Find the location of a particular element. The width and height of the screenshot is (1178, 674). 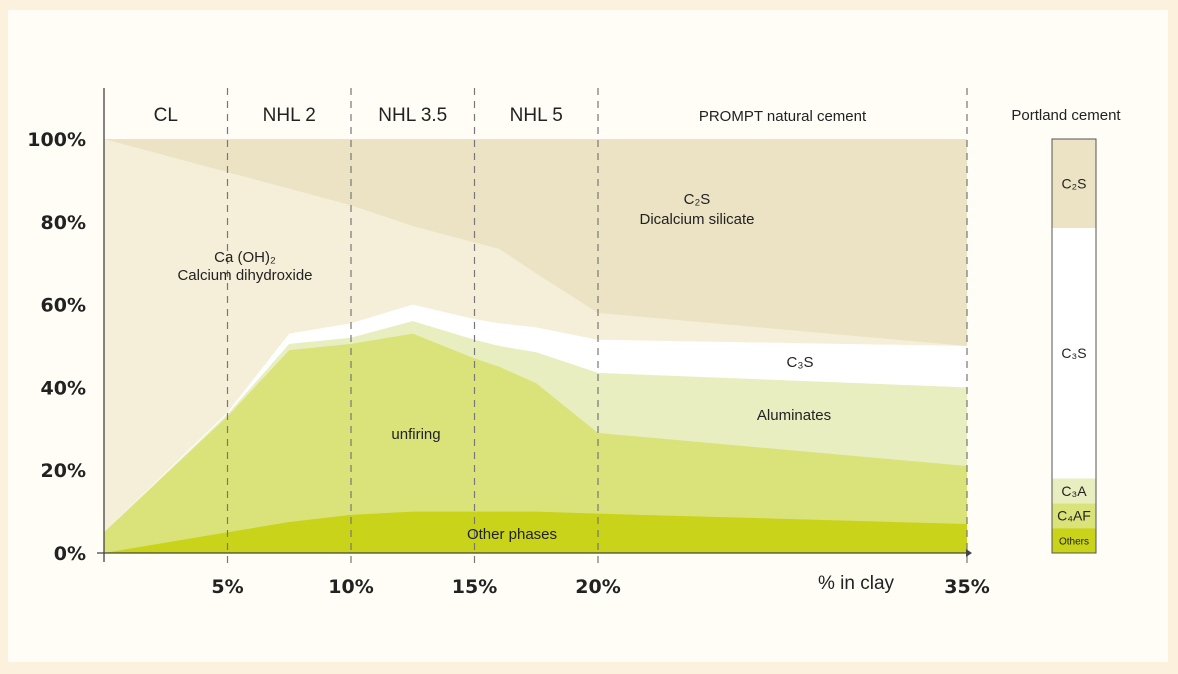

y-tick-label: 60% is located at coordinates (63, 306).